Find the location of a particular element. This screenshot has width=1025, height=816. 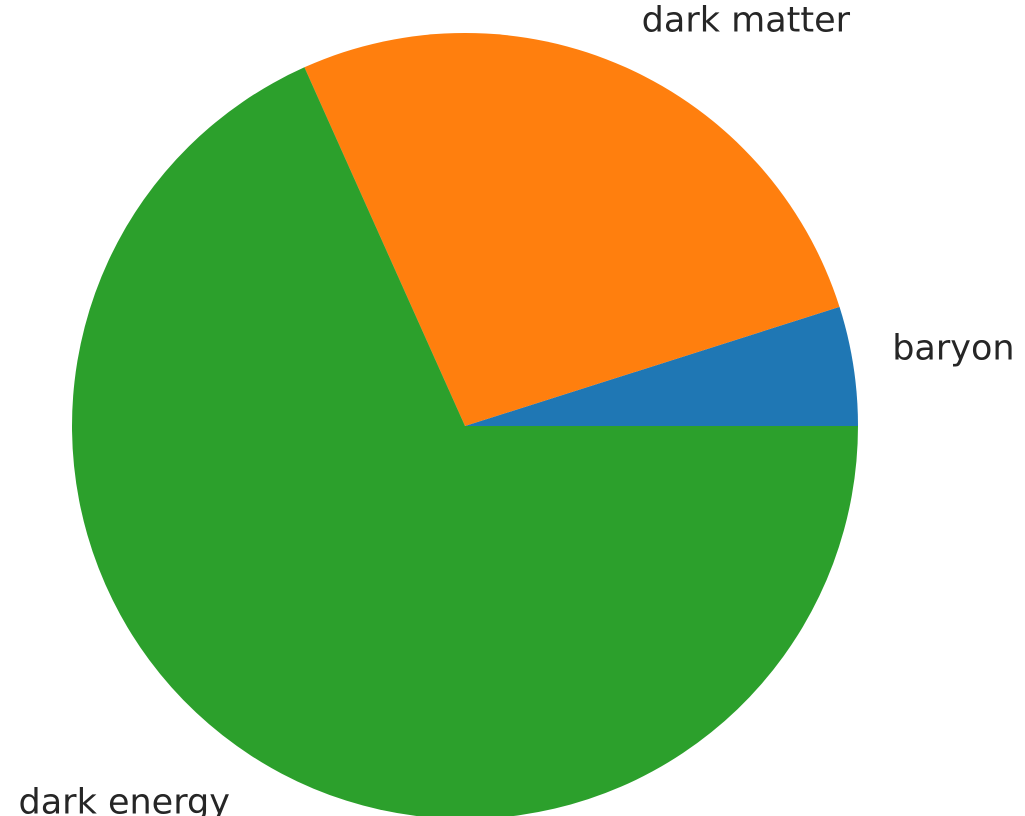

slice-label-dark-matter: dark matter is located at coordinates (746, 20).